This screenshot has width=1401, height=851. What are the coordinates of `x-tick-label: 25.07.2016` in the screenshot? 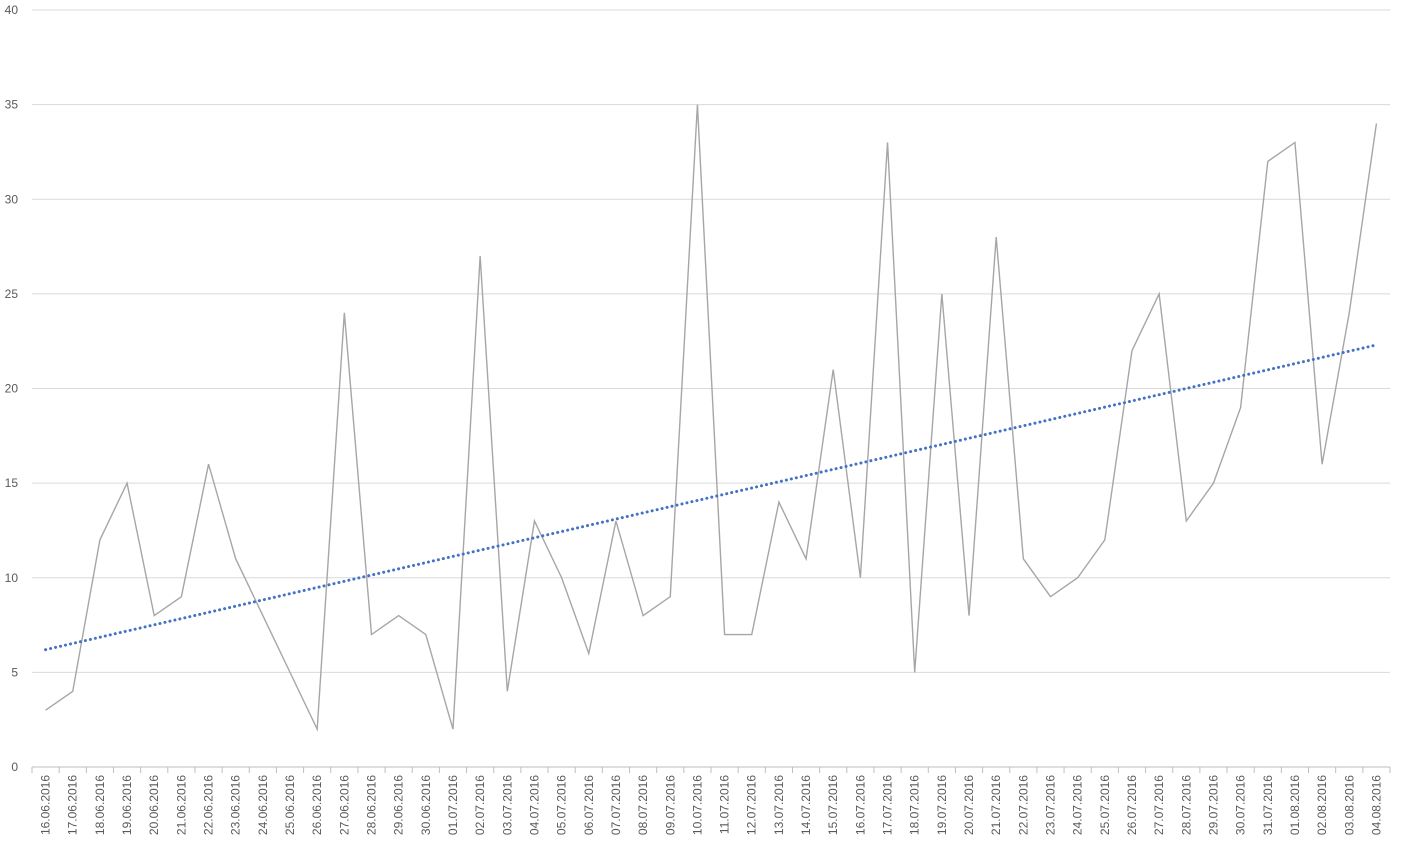 It's located at (1105, 805).